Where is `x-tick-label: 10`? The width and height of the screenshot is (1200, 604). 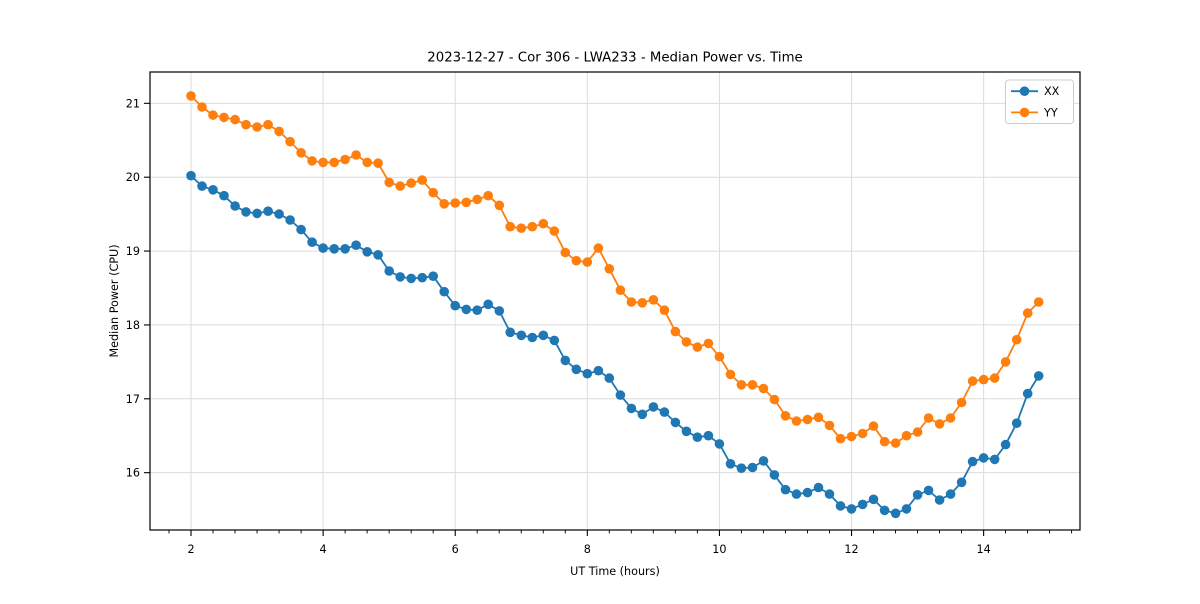
x-tick-label: 10 is located at coordinates (719, 549).